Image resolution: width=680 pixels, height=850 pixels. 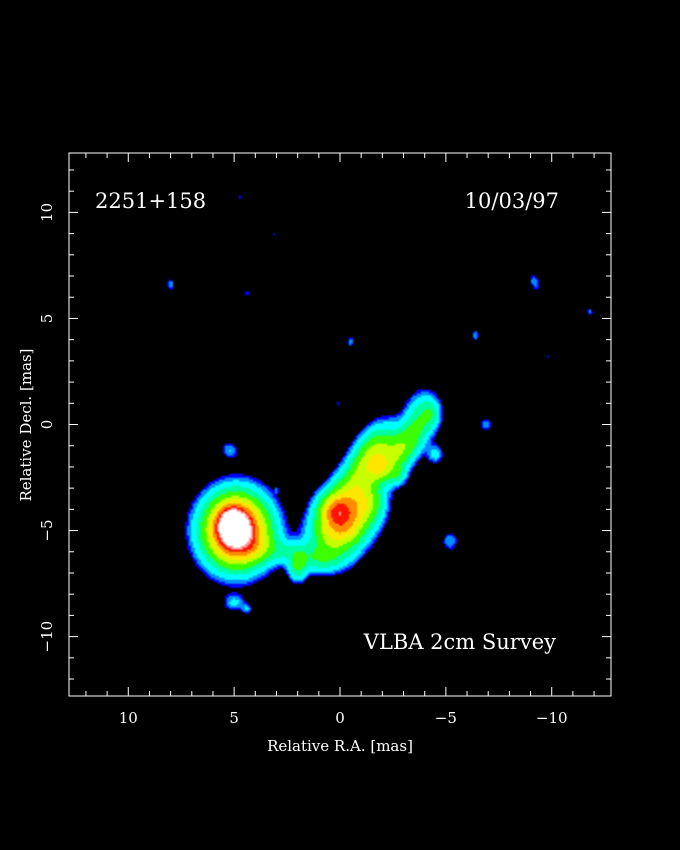 What do you see at coordinates (512, 201) in the screenshot?
I see `epoch-date-label: 10/03/97` at bounding box center [512, 201].